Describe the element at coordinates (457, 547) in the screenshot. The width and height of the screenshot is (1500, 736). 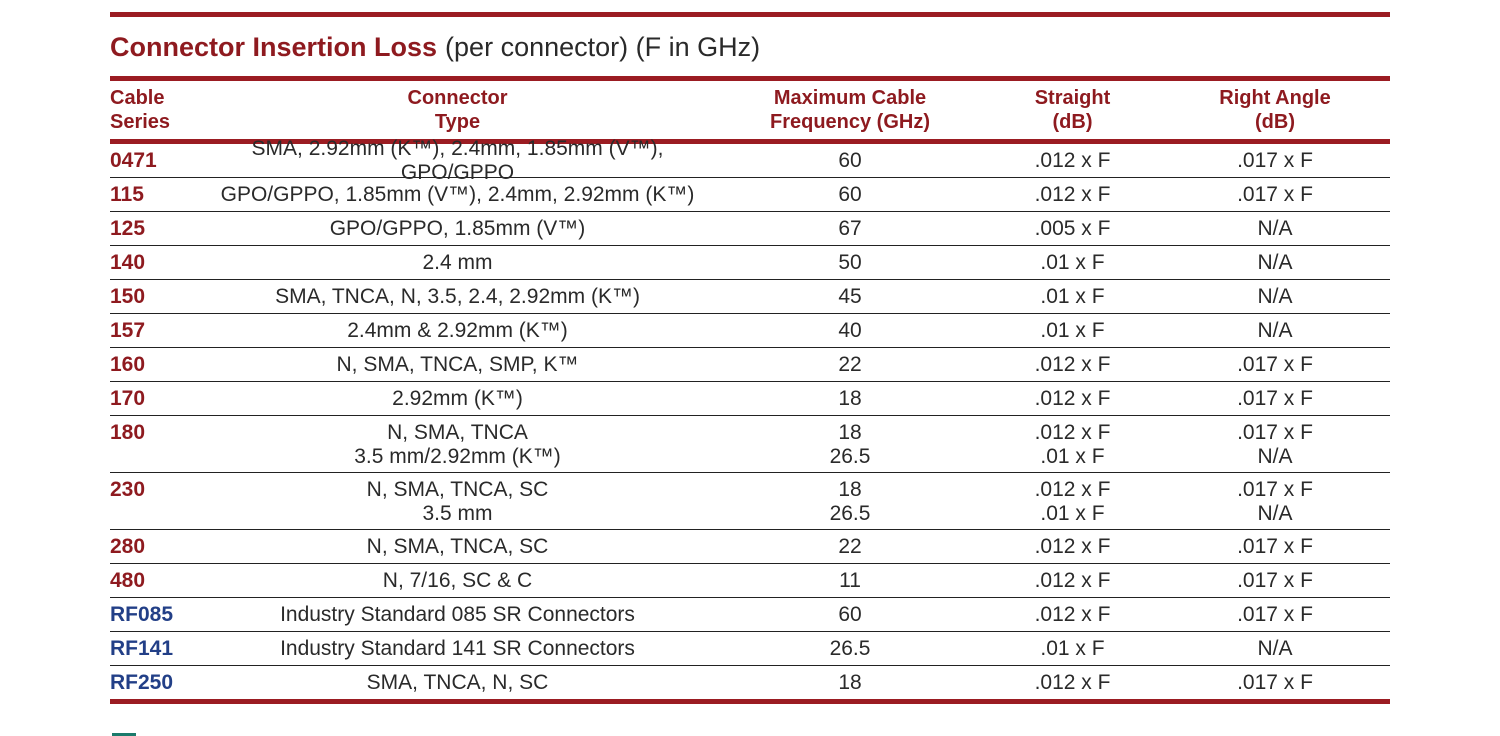
I see `connector-type-cell: N, SMA, TNCA, SC` at that location.